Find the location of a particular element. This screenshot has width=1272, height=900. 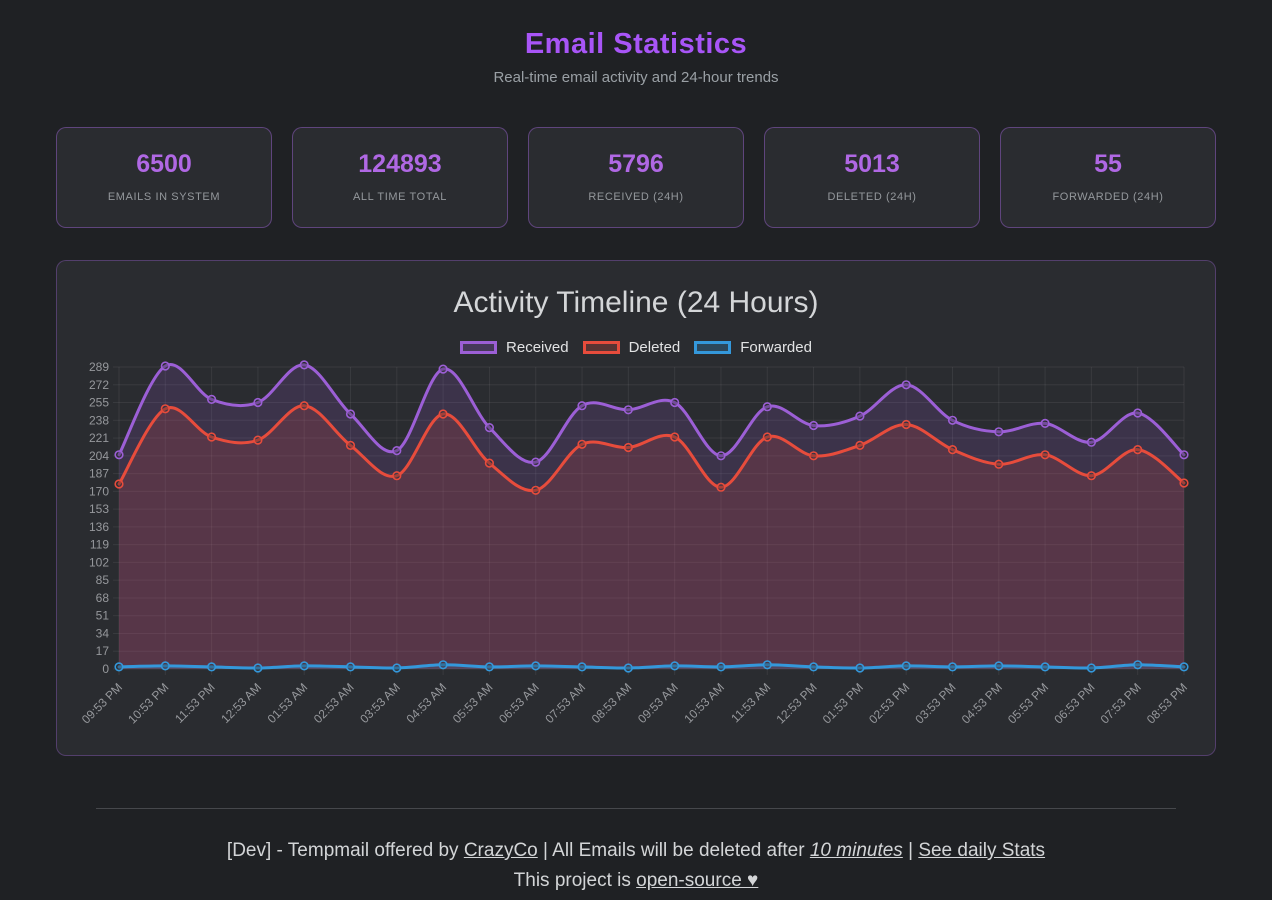

svg-text: 289 is located at coordinates (99, 367).